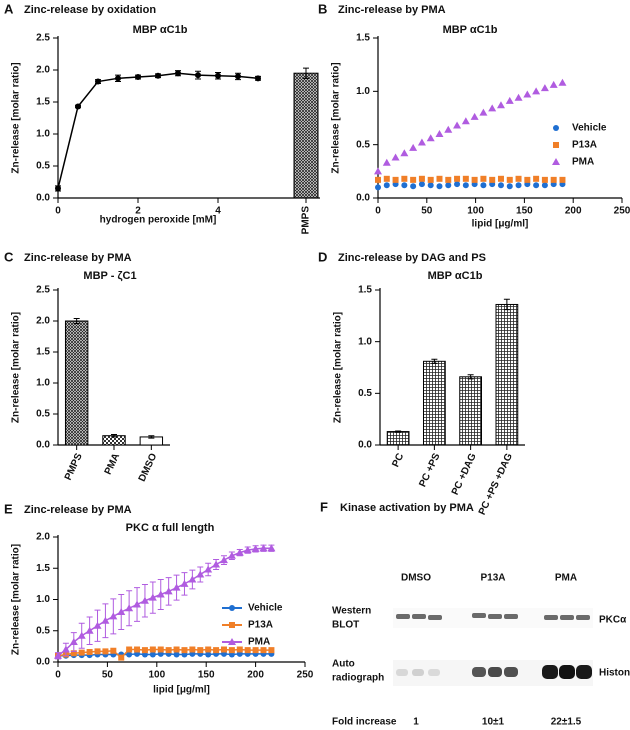  What do you see at coordinates (566, 722) in the screenshot?
I see `fold-value: 22±1.5` at bounding box center [566, 722].